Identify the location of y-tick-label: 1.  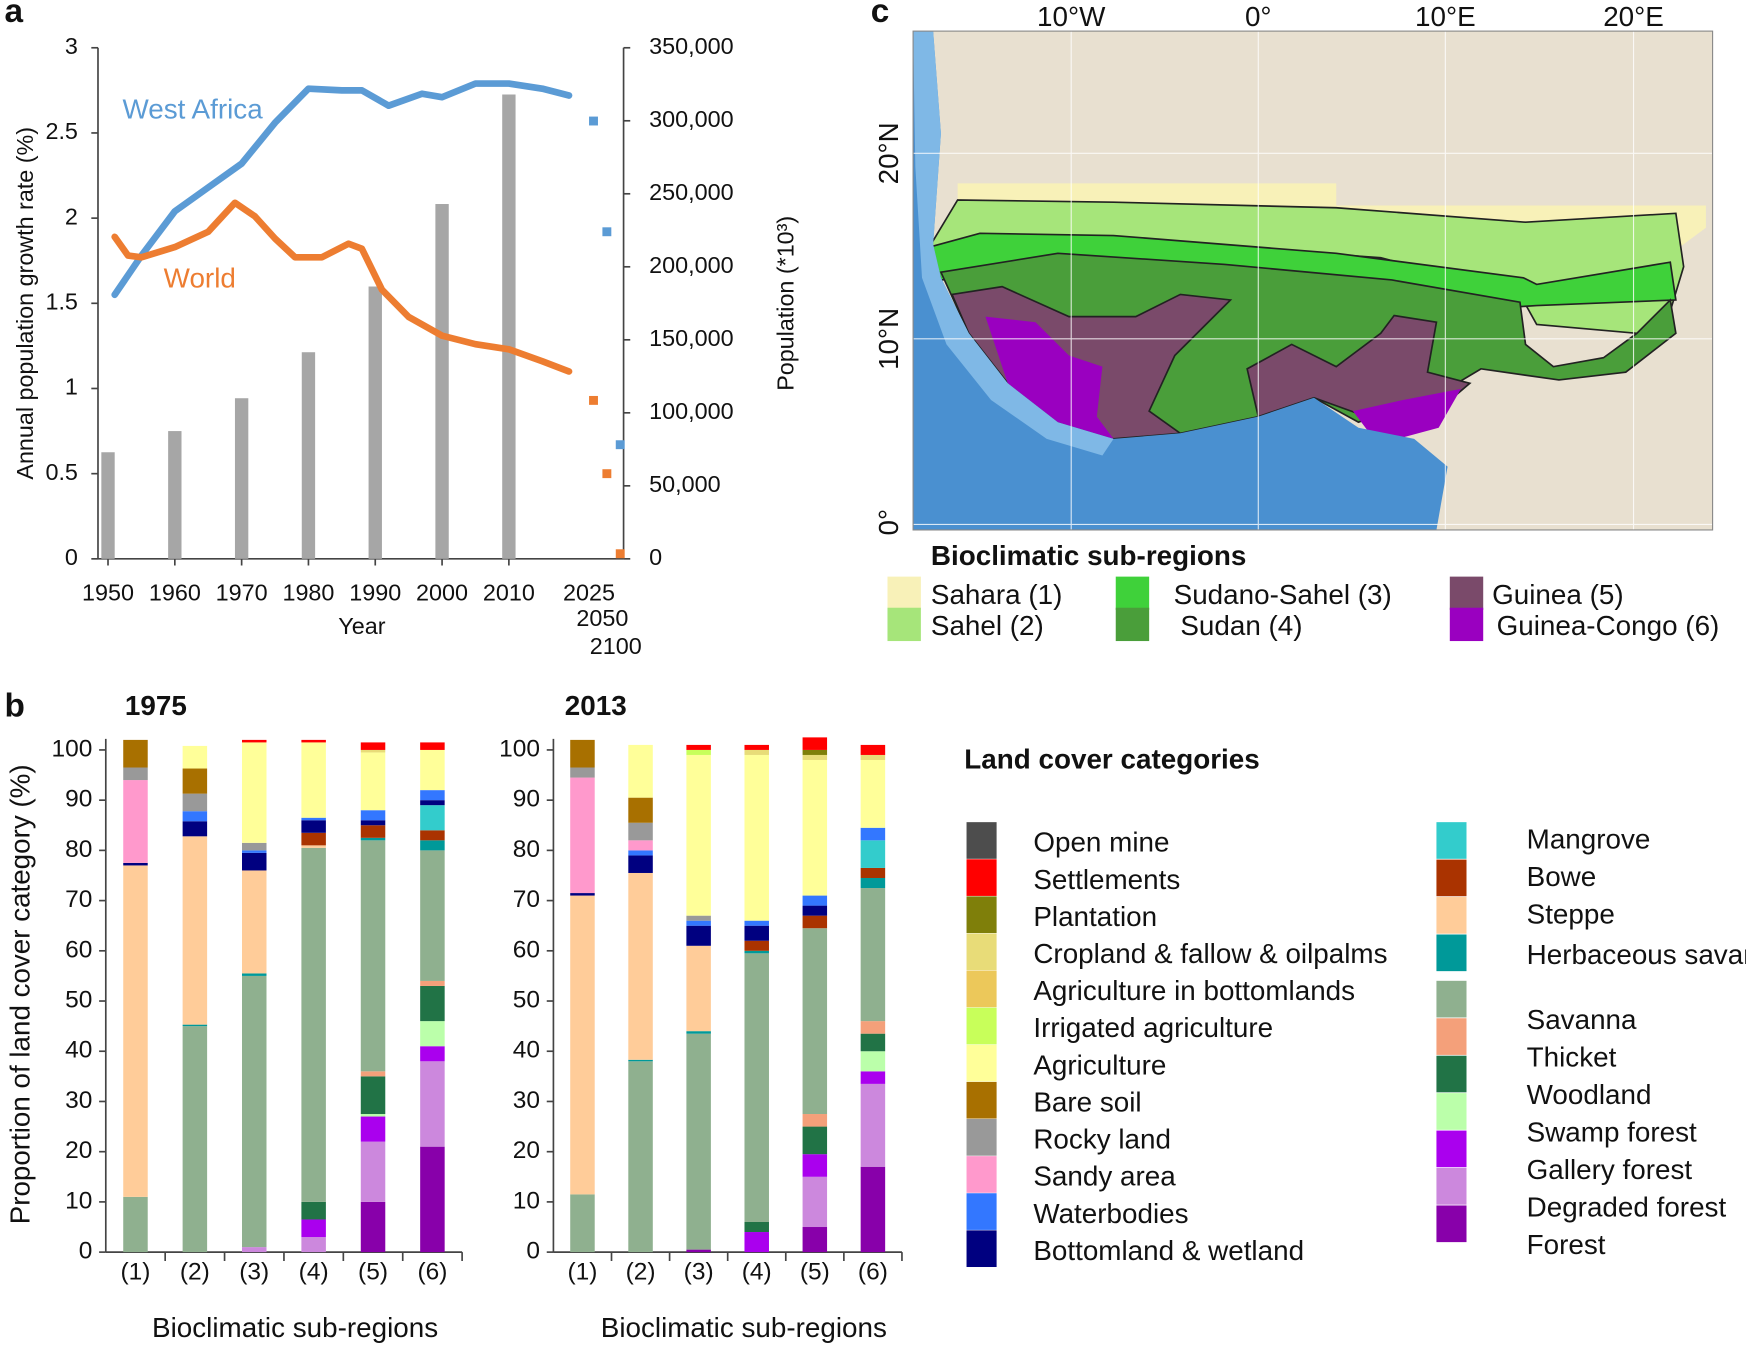
(71, 387).